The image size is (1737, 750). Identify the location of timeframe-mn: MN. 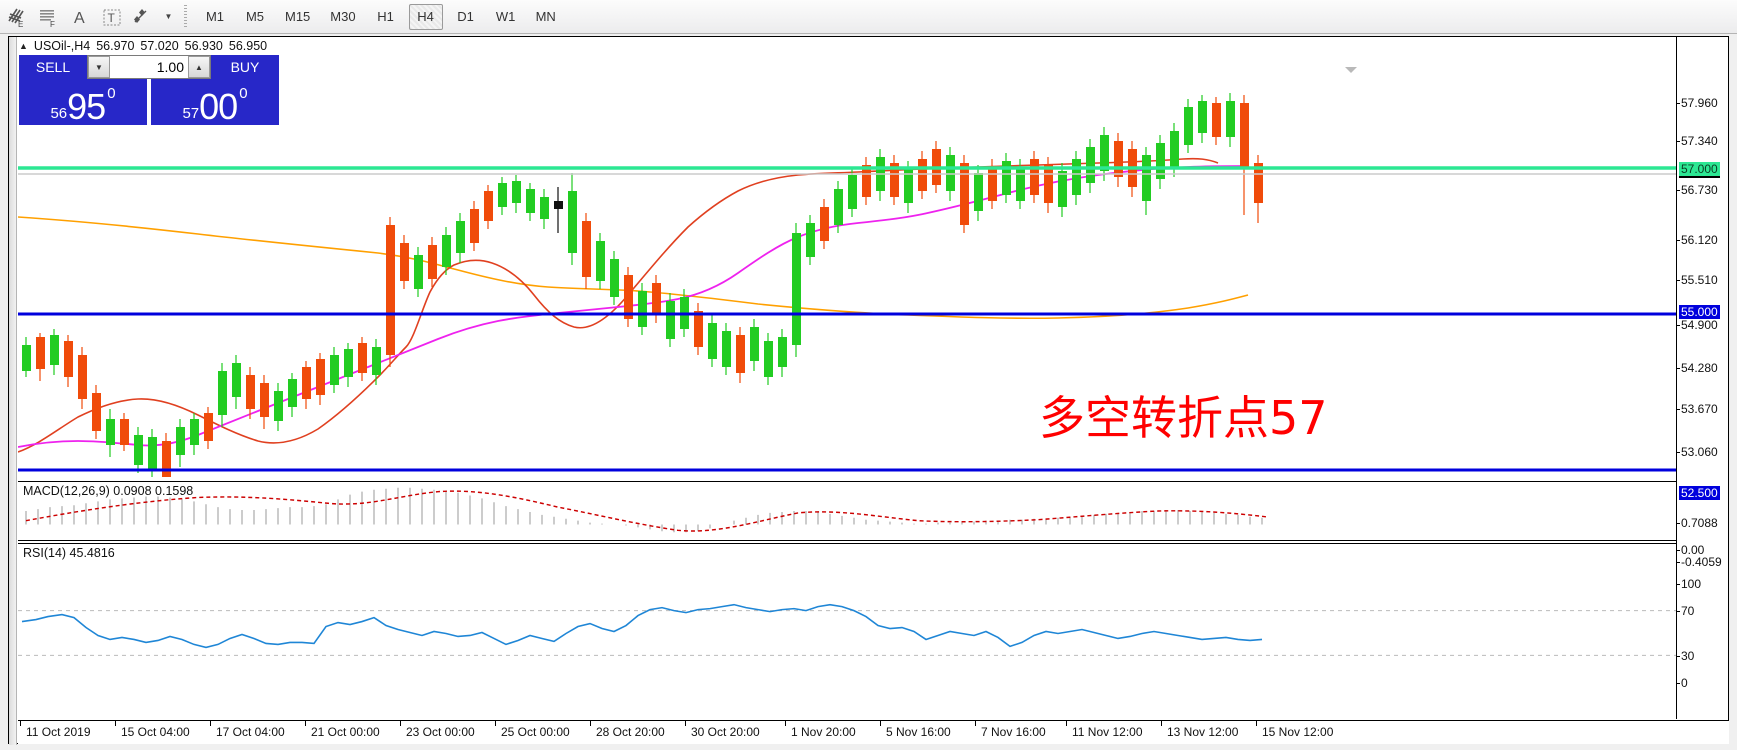
(545, 16).